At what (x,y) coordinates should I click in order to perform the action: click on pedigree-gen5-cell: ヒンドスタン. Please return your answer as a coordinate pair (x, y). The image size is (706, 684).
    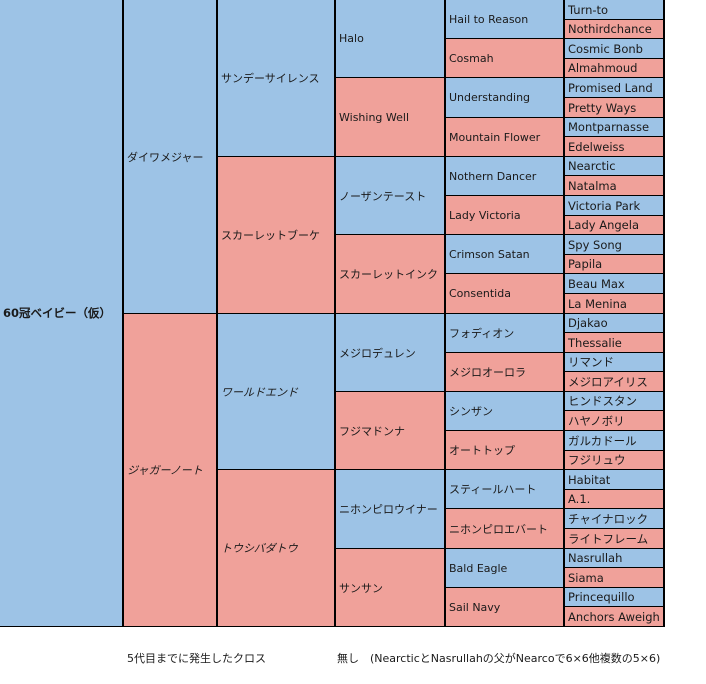
    Looking at the image, I should click on (615, 401).